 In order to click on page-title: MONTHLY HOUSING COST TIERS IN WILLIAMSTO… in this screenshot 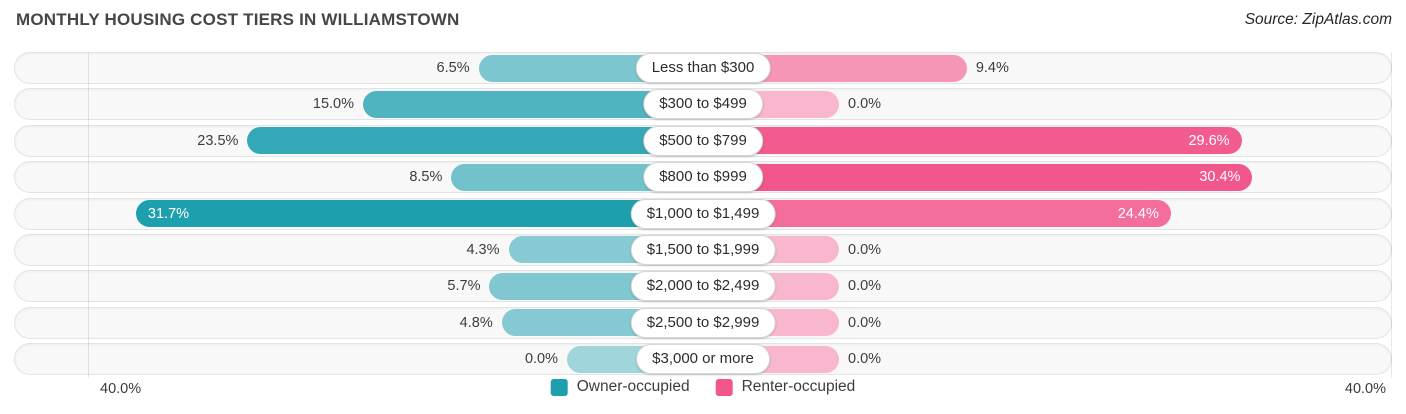, I will do `click(238, 19)`.